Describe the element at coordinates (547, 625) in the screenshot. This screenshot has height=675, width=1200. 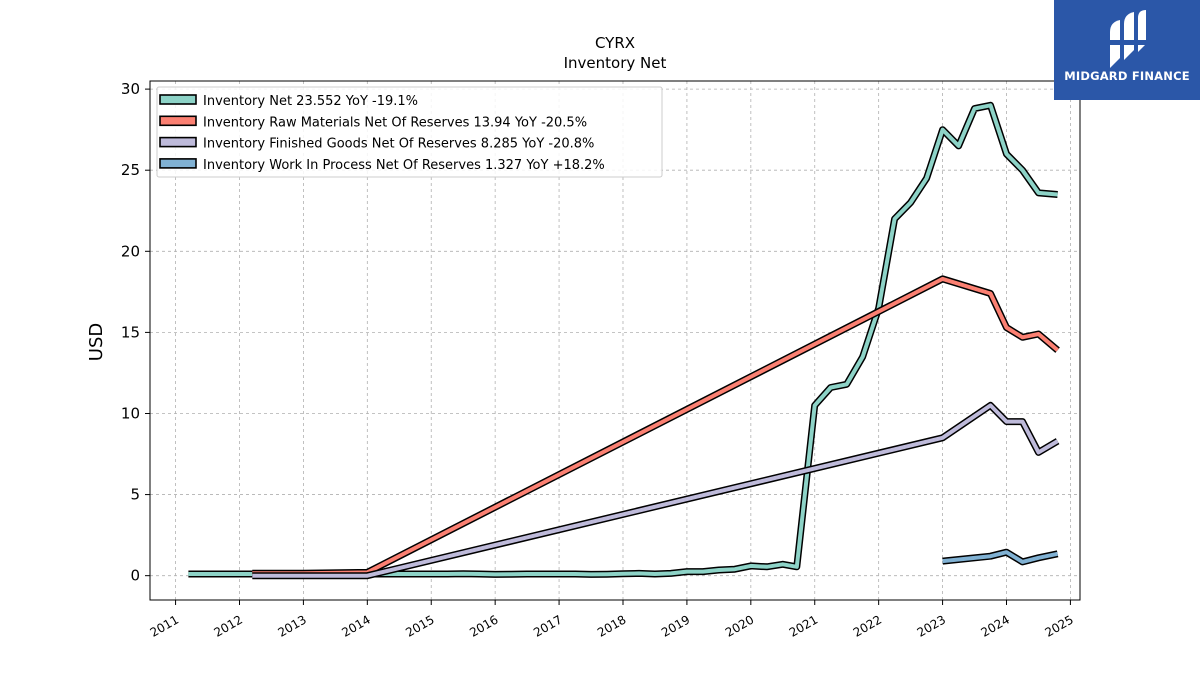
I see `x-tick-label: 2017` at that location.